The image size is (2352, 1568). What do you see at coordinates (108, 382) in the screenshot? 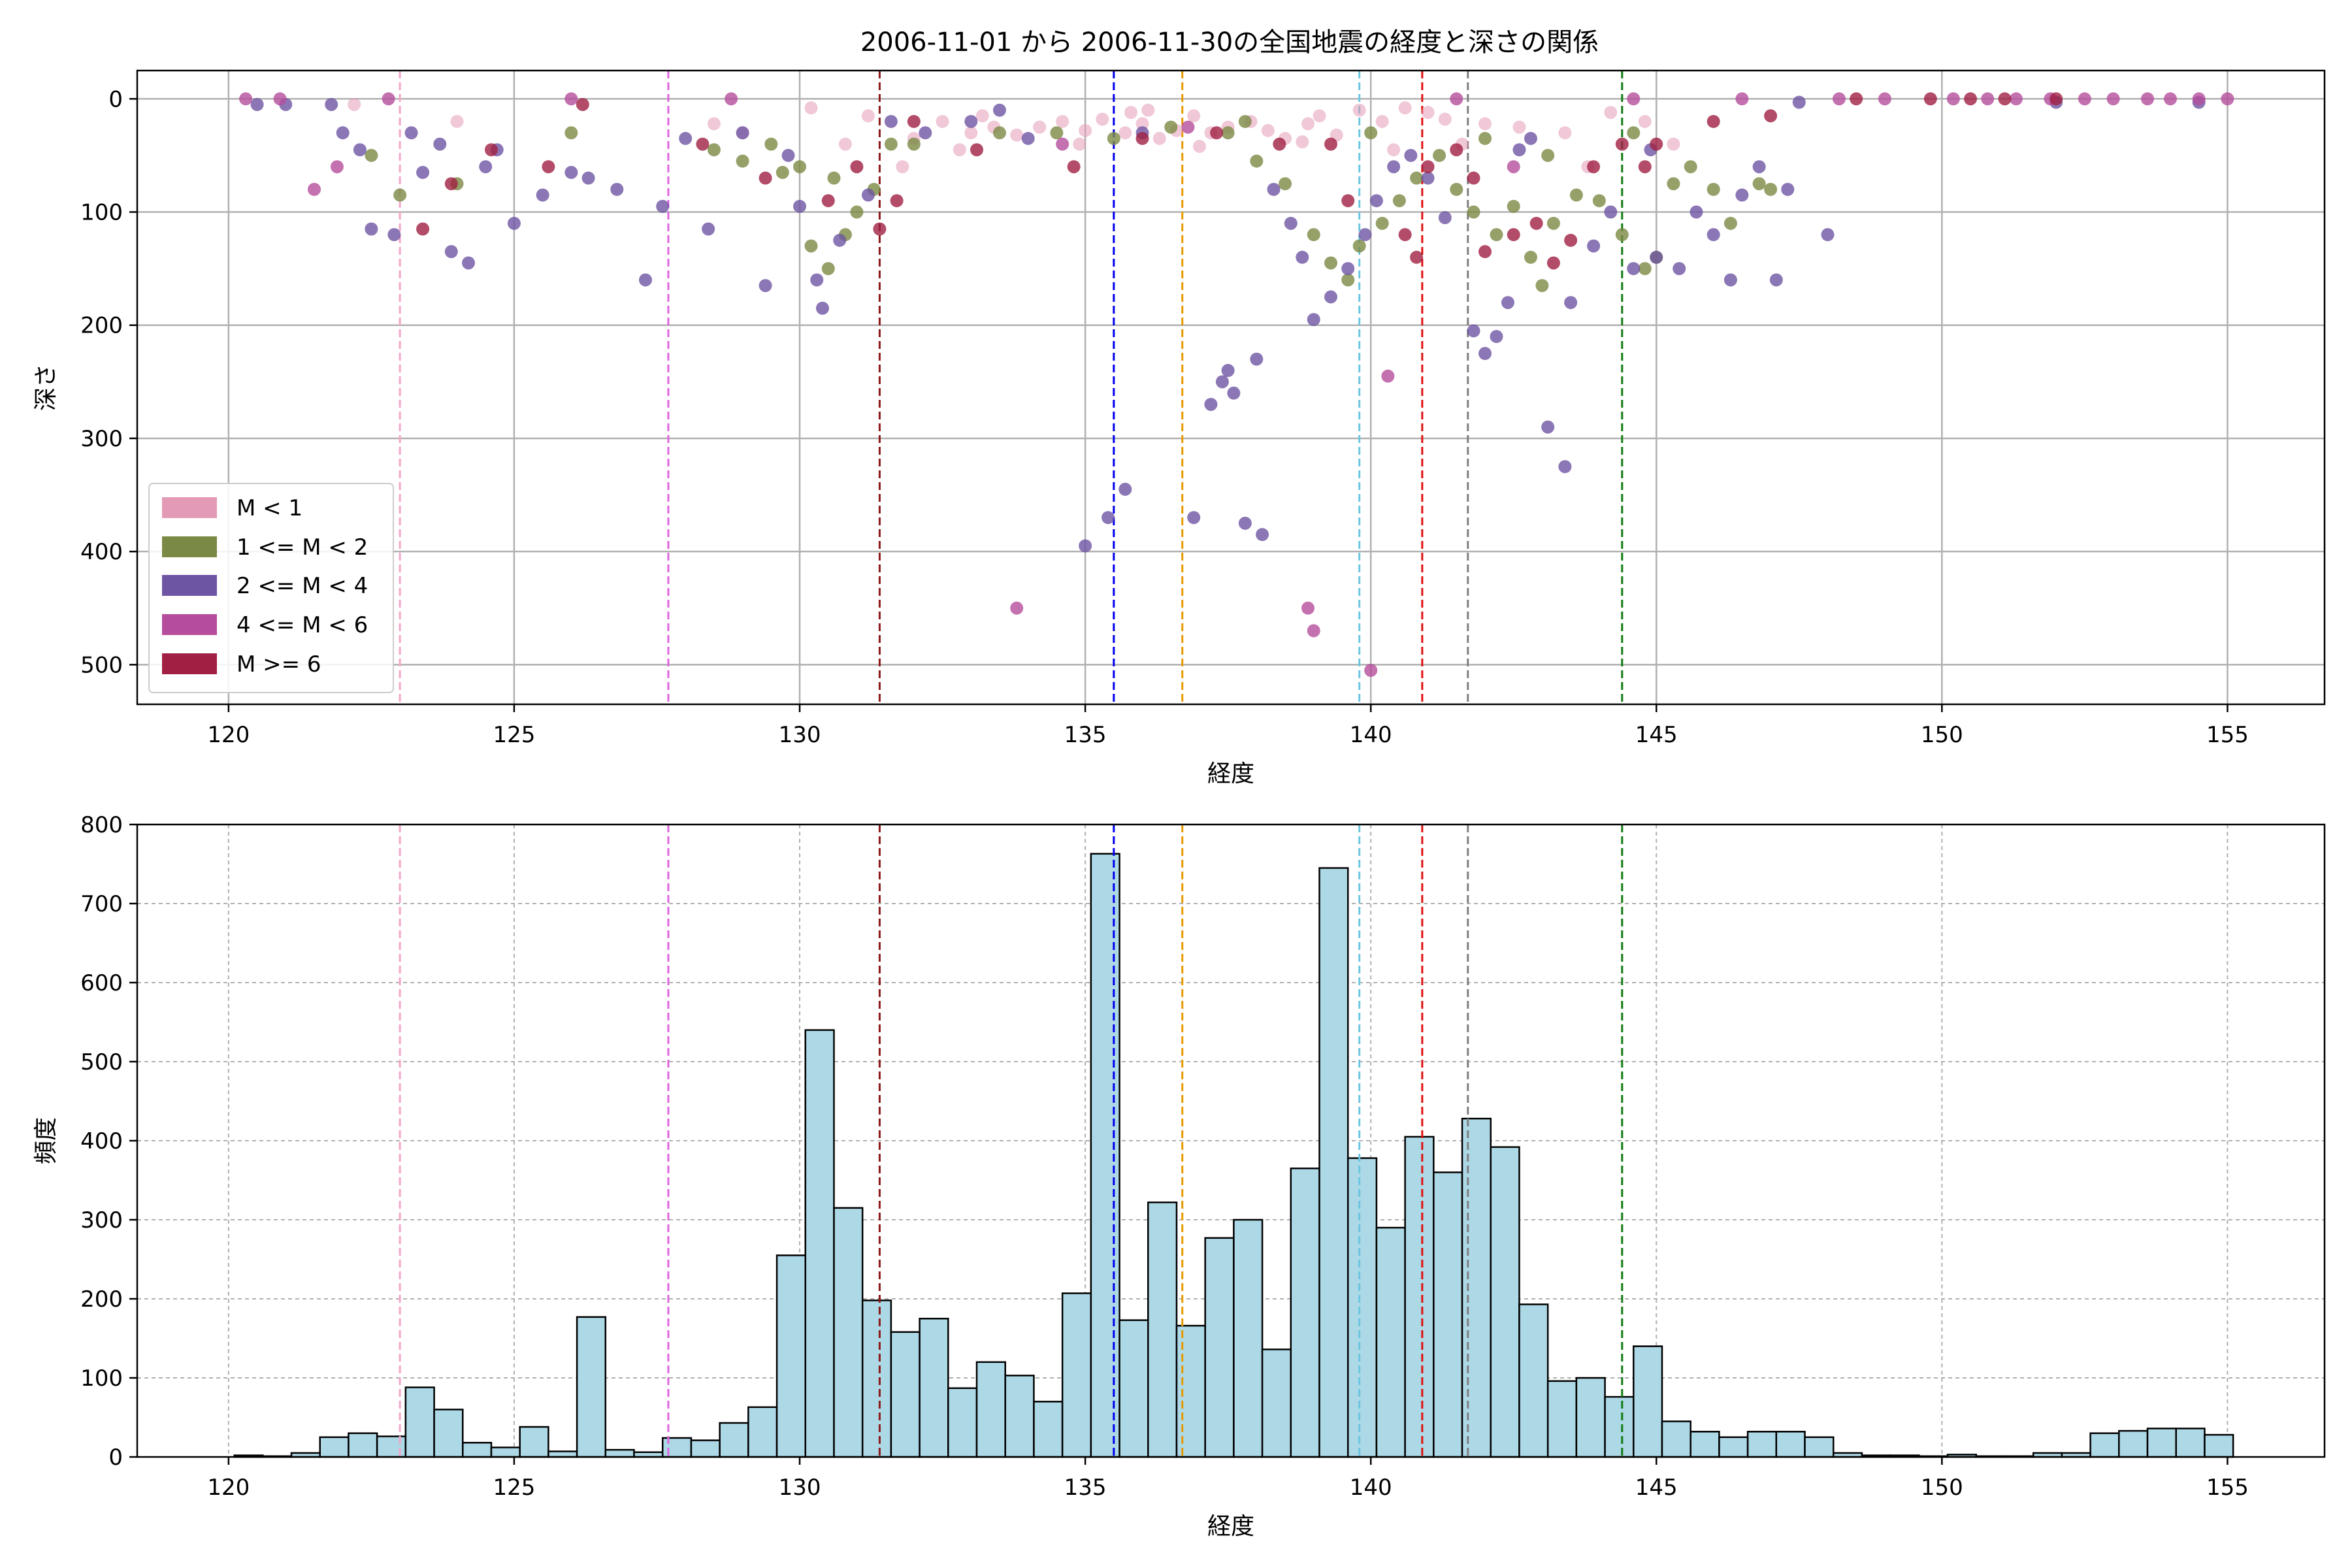
I see `scatter-y-axis-ticks: 0 100 200 300 400 500` at bounding box center [108, 382].